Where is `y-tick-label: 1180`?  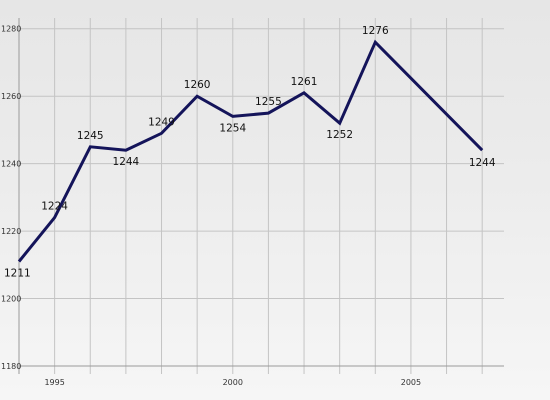
y-tick-label: 1180 is located at coordinates (11, 366).